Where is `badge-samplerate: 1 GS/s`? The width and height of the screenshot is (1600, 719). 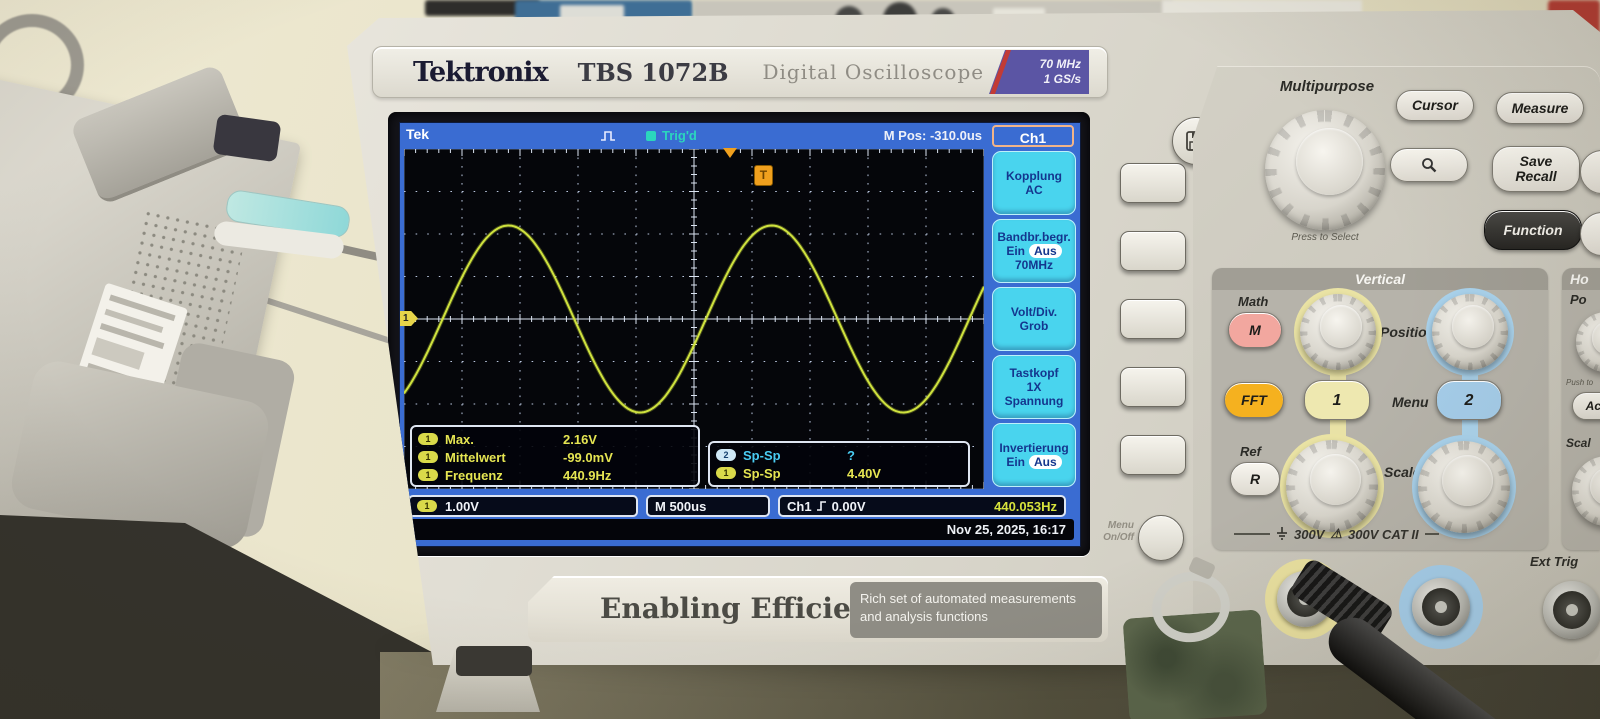
badge-samplerate: 1 GS/s is located at coordinates (1062, 79).